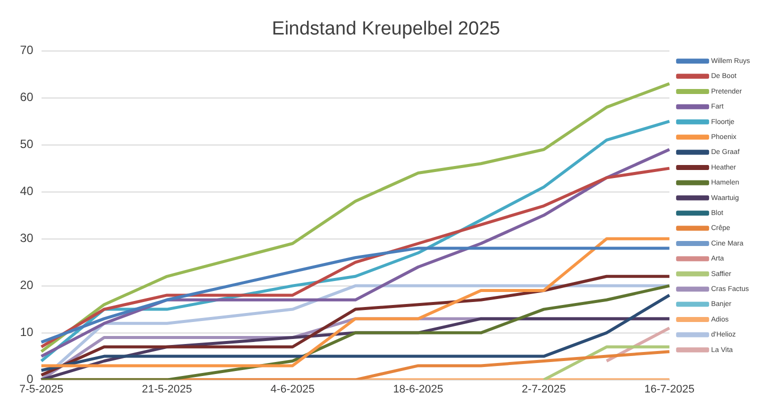 Image resolution: width=774 pixels, height=411 pixels. Describe the element at coordinates (544, 389) in the screenshot. I see `x-tick-label: 2-7-2025` at that location.